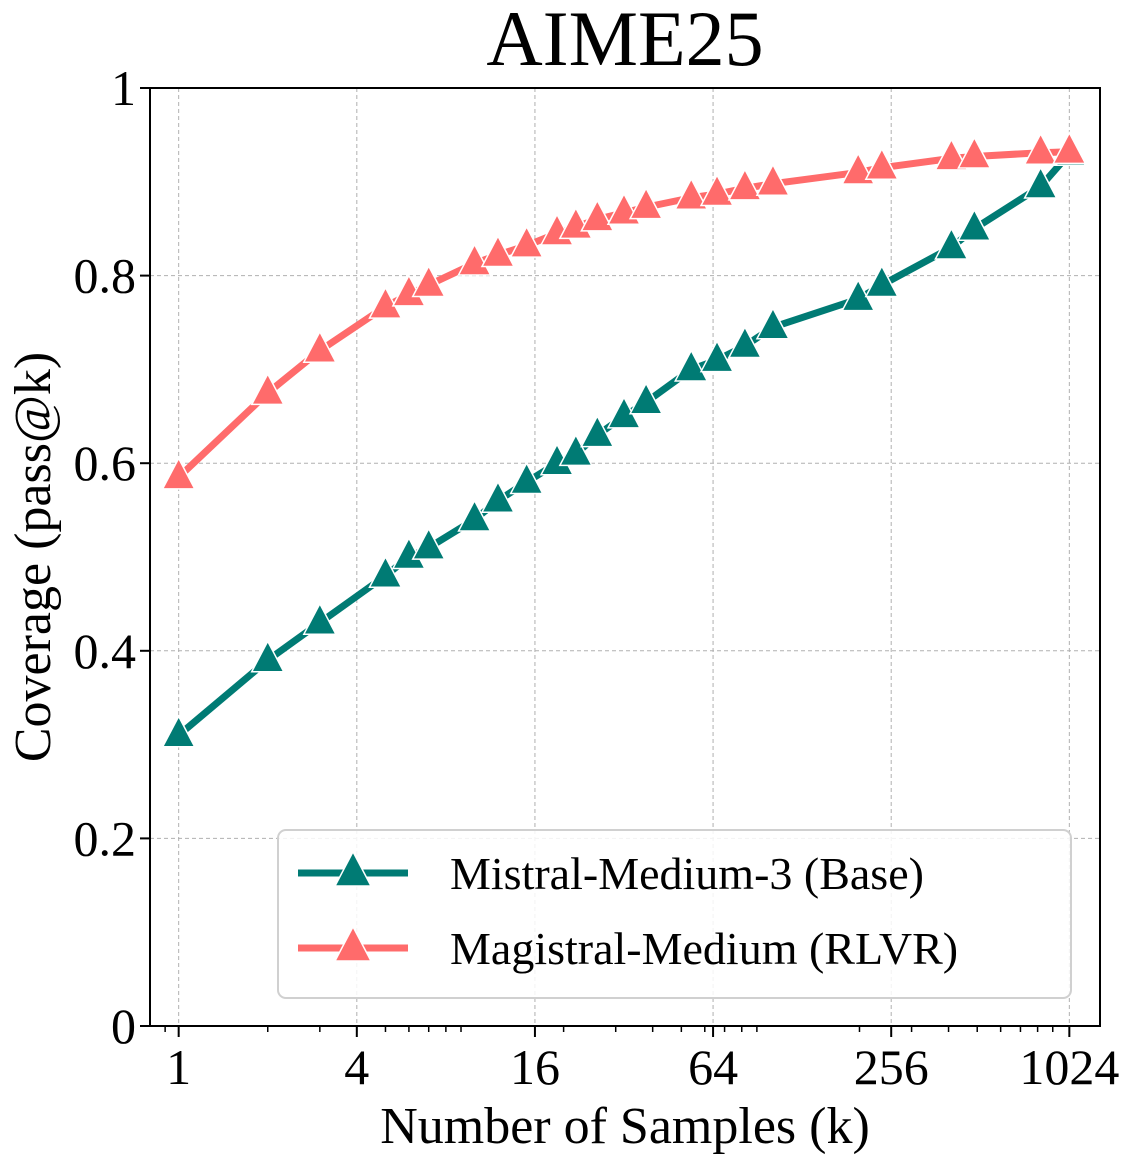 This screenshot has height=1161, width=1122. I want to click on legend-label: Magistral-Medium (RLVR), so click(704, 948).